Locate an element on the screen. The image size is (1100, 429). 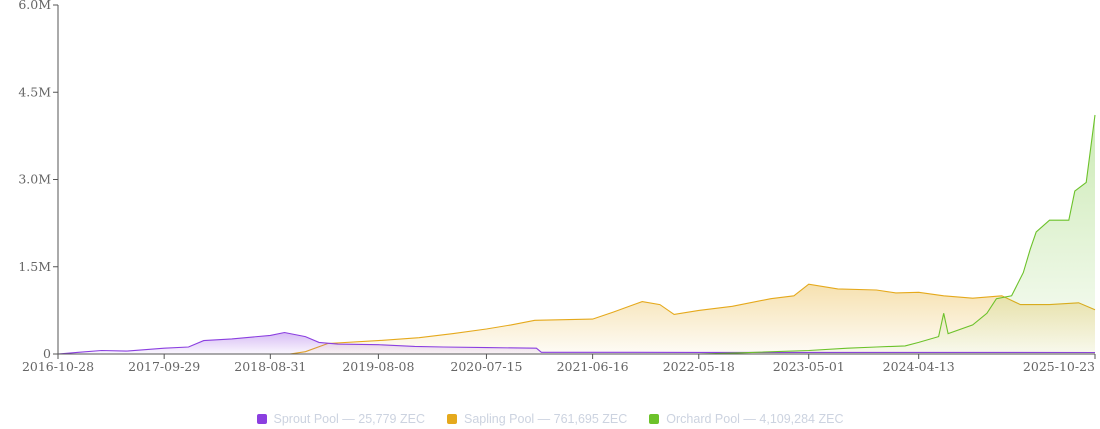
x-tick-label: 2016-10-28 is located at coordinates (58, 366).